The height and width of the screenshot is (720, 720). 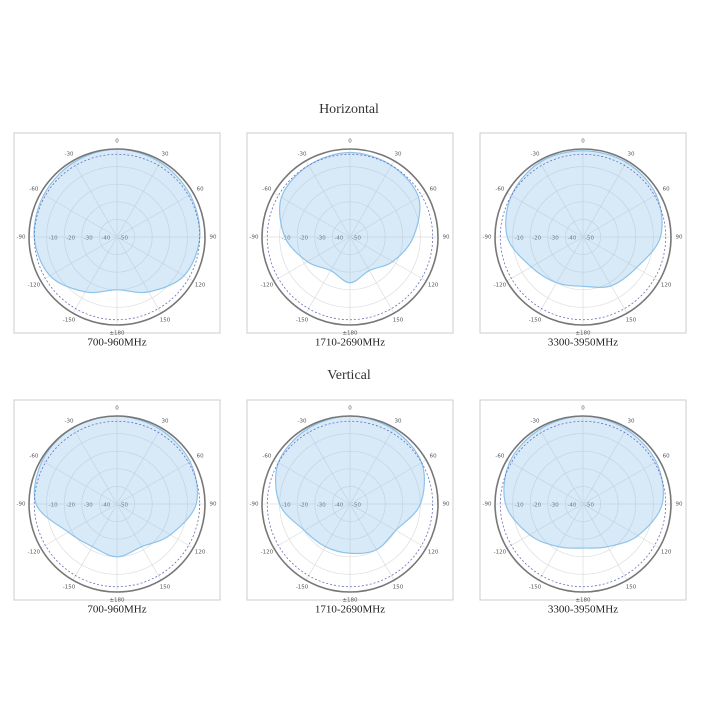 I want to click on radial-tick-label: -50, so click(x=589, y=506).